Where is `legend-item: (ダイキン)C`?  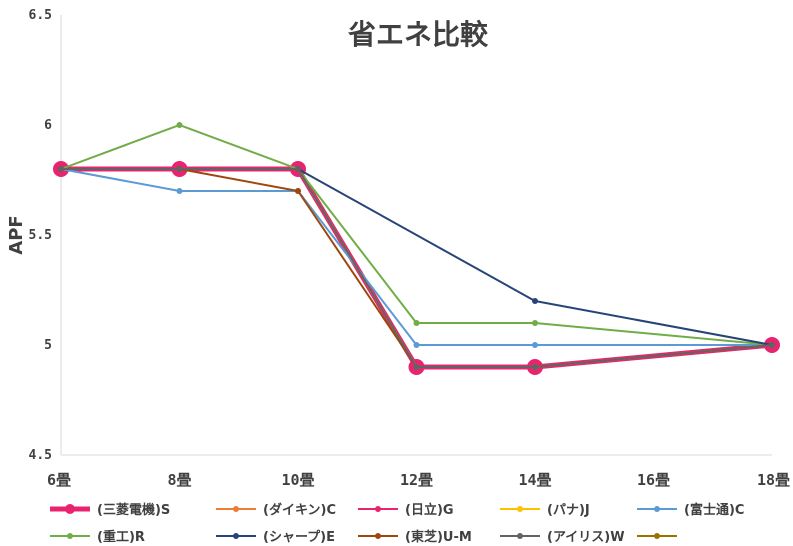 legend-item: (ダイキン)C is located at coordinates (276, 510).